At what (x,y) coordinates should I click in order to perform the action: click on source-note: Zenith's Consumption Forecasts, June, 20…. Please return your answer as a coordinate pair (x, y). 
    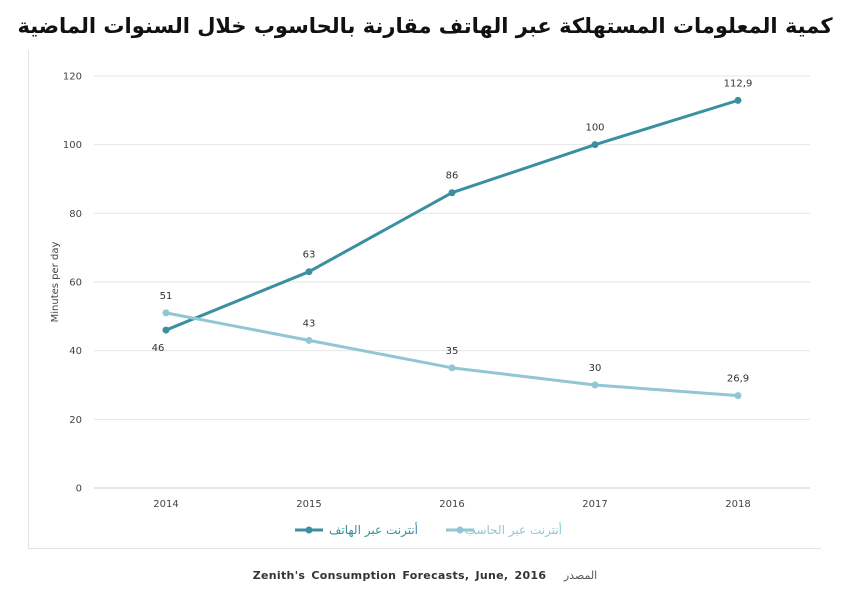
    Looking at the image, I should click on (425, 575).